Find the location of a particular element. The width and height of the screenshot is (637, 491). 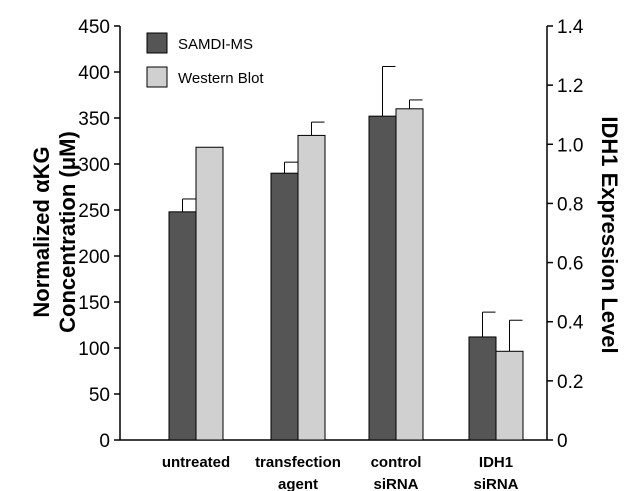

category-label: control is located at coordinates (396, 462).